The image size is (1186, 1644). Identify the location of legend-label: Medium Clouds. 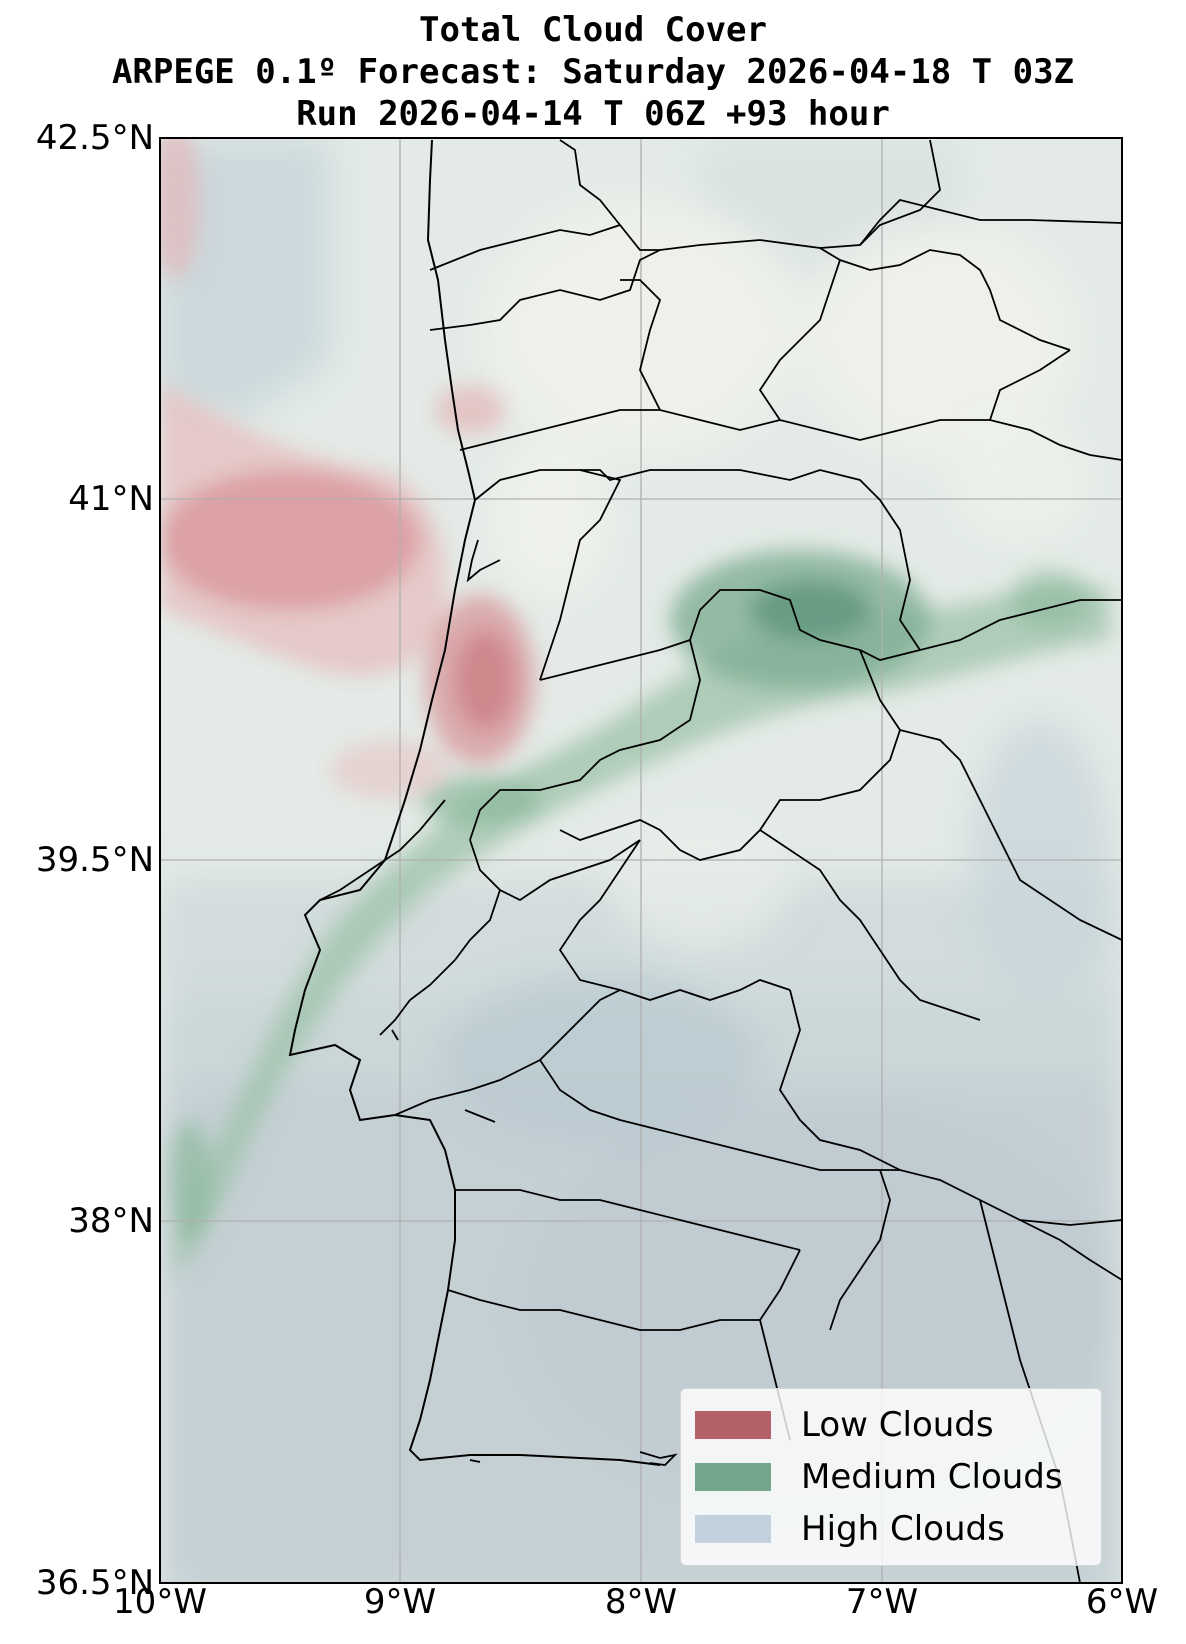
(932, 1477).